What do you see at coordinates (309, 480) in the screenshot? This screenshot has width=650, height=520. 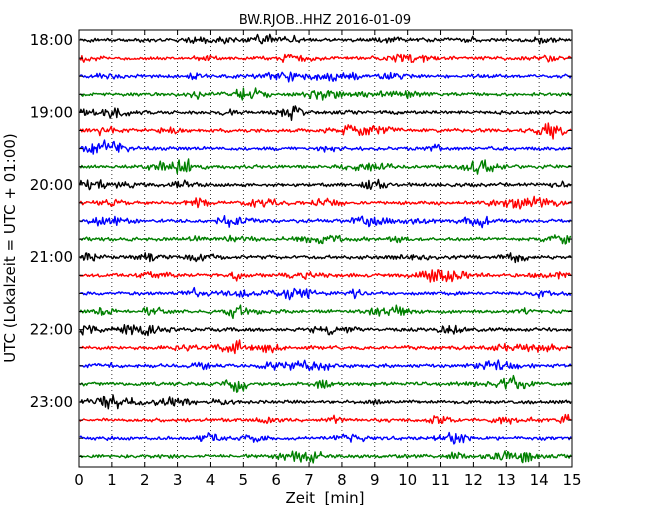 I see `x-tick-label: 7` at bounding box center [309, 480].